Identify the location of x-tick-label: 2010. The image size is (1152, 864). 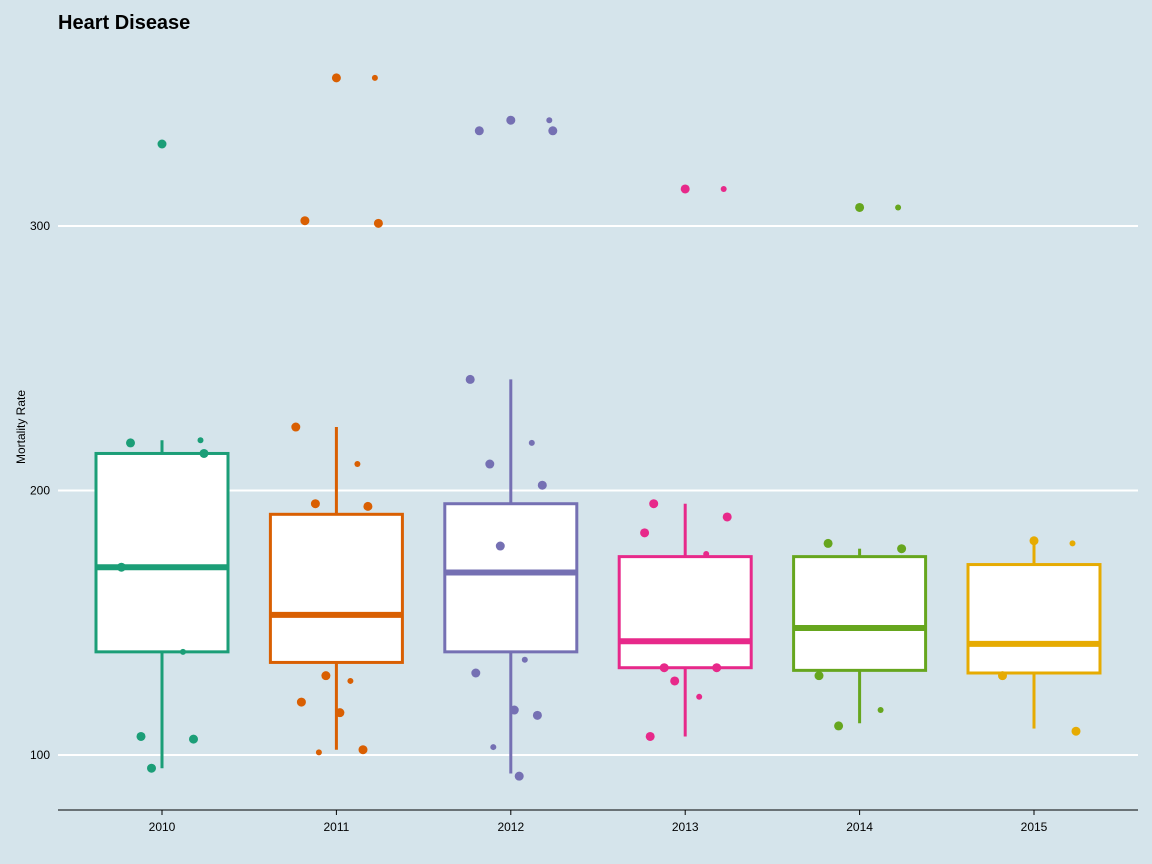
(162, 827).